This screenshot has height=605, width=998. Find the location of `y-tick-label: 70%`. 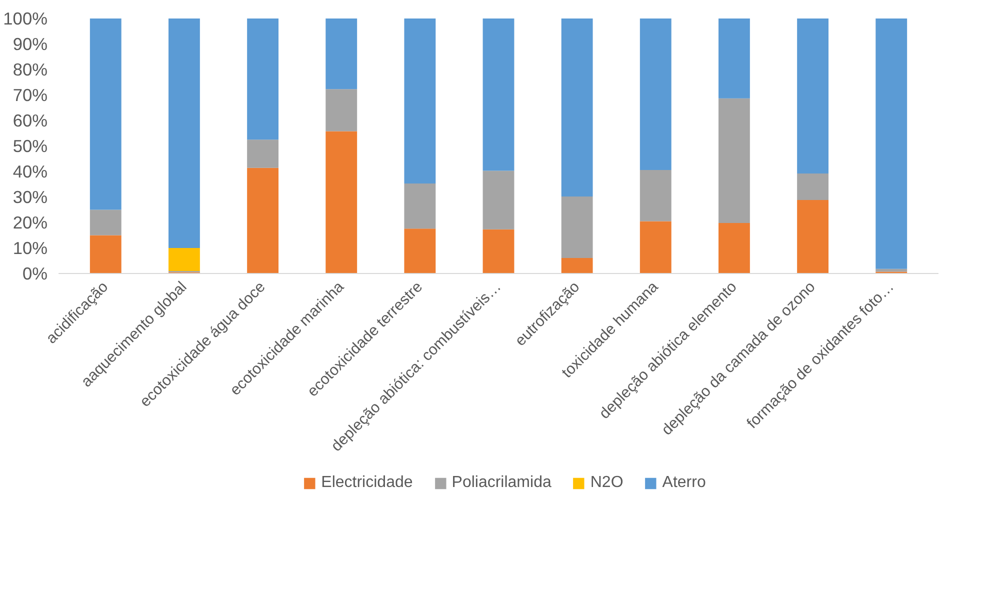

y-tick-label: 70% is located at coordinates (30, 95).